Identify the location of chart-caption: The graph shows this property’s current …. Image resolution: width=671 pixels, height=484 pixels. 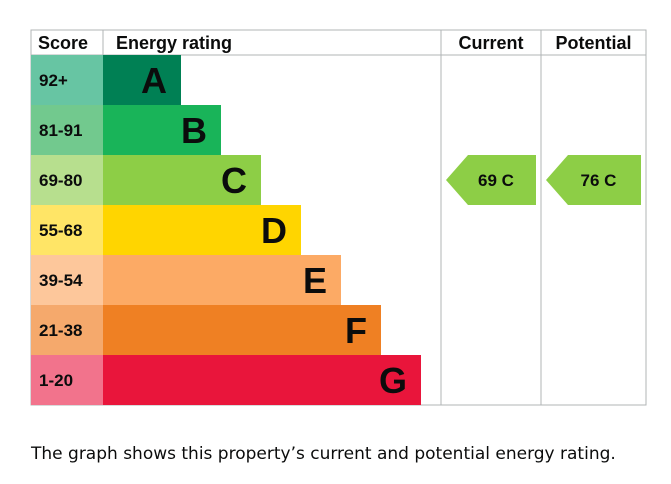
(323, 454).